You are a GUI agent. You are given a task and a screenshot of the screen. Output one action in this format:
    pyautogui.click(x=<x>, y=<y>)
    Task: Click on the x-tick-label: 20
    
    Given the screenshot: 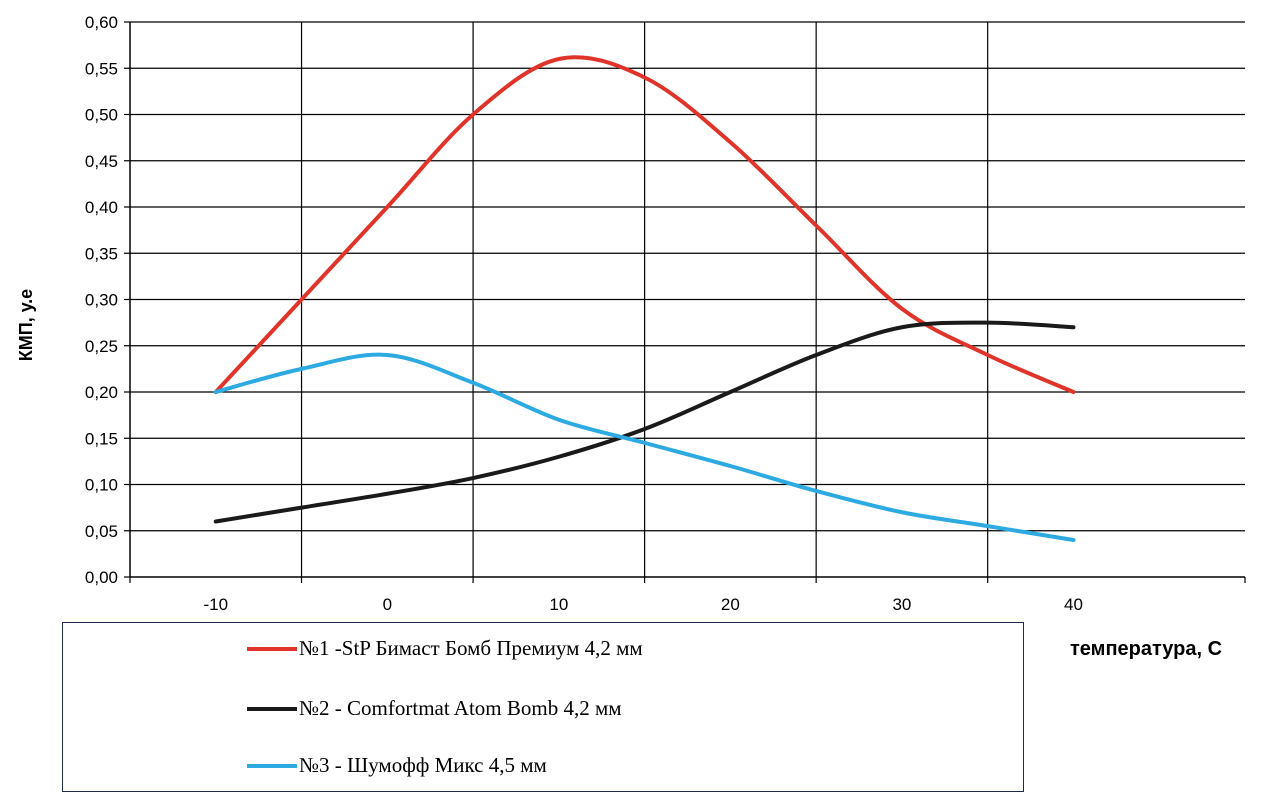 What is the action you would take?
    pyautogui.click(x=730, y=604)
    